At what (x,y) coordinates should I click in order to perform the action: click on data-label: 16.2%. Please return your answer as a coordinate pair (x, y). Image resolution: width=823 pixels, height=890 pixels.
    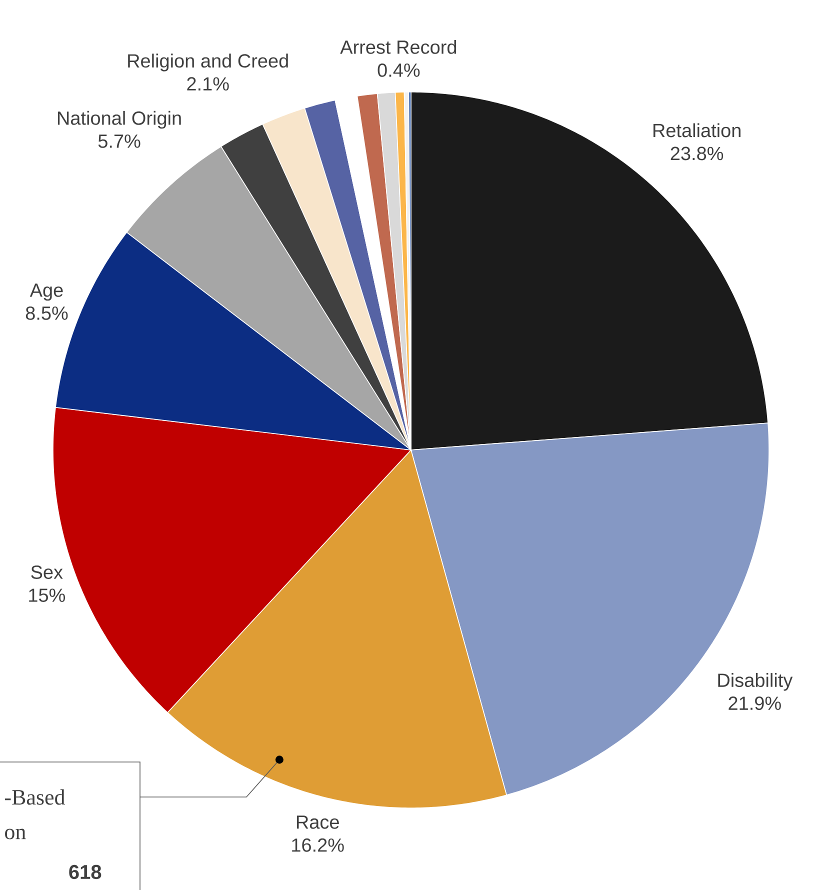
    Looking at the image, I should click on (318, 845).